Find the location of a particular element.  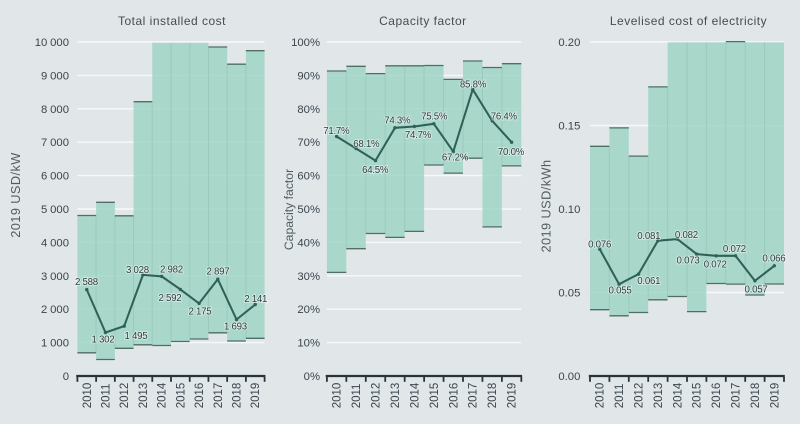

svg-text: 0.061 is located at coordinates (648, 281).